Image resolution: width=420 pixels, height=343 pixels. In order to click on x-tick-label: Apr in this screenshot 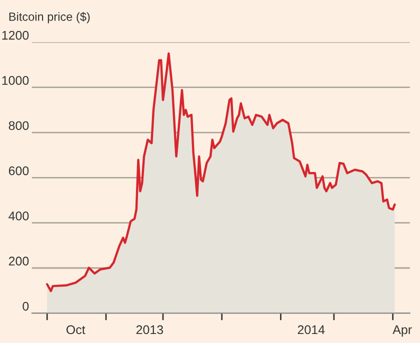, I will do `click(402, 331)`.